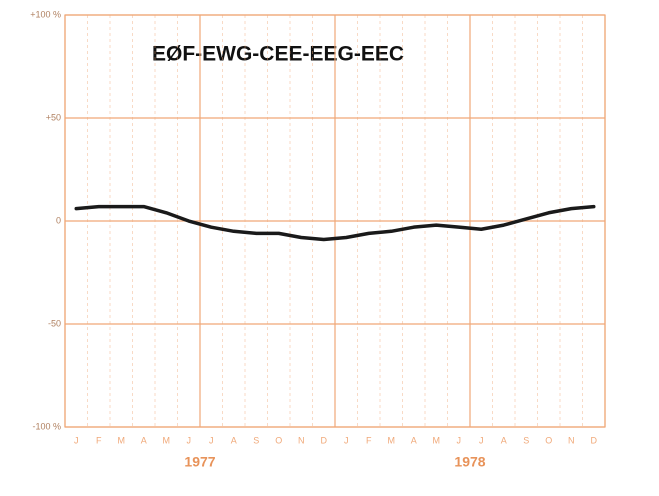 This screenshot has height=496, width=659. What do you see at coordinates (199, 462) in the screenshot?
I see `x-group-label: 1977` at bounding box center [199, 462].